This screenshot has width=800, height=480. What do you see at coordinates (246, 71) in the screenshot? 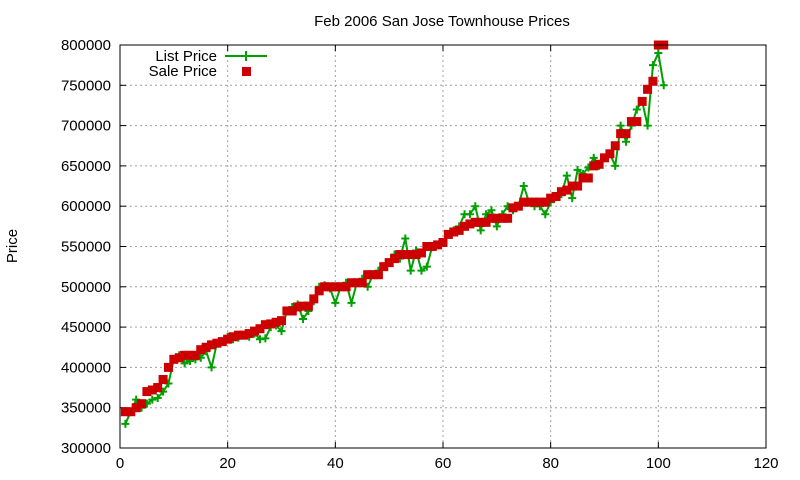
I see `legend-marker-sale-price` at bounding box center [246, 71].